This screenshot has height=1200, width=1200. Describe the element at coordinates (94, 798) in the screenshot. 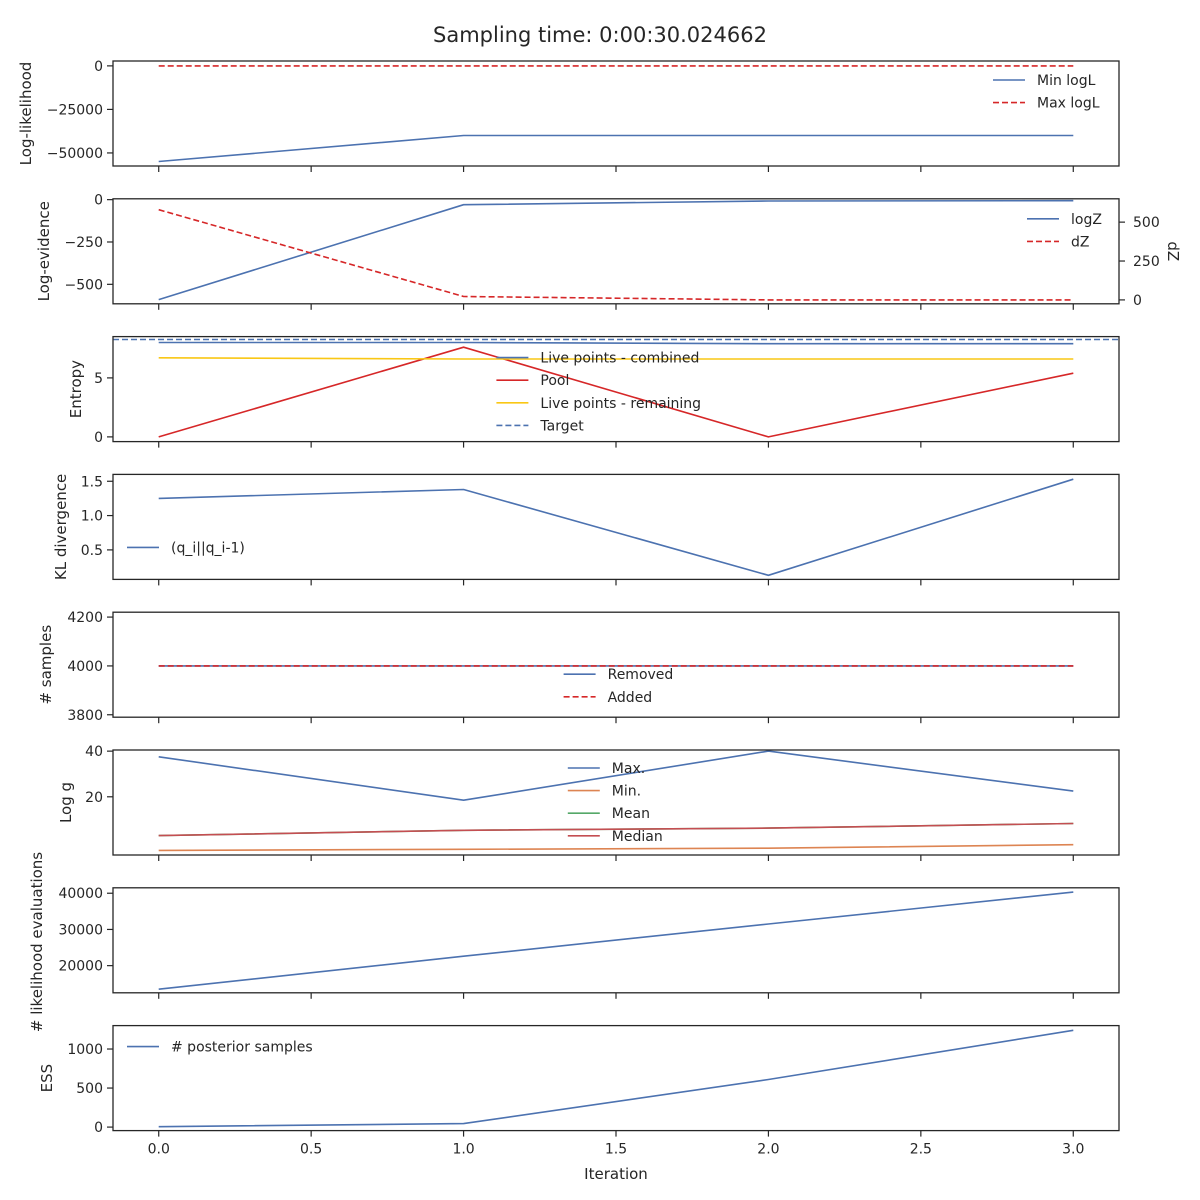

I see `y-tick-label: 20` at that location.